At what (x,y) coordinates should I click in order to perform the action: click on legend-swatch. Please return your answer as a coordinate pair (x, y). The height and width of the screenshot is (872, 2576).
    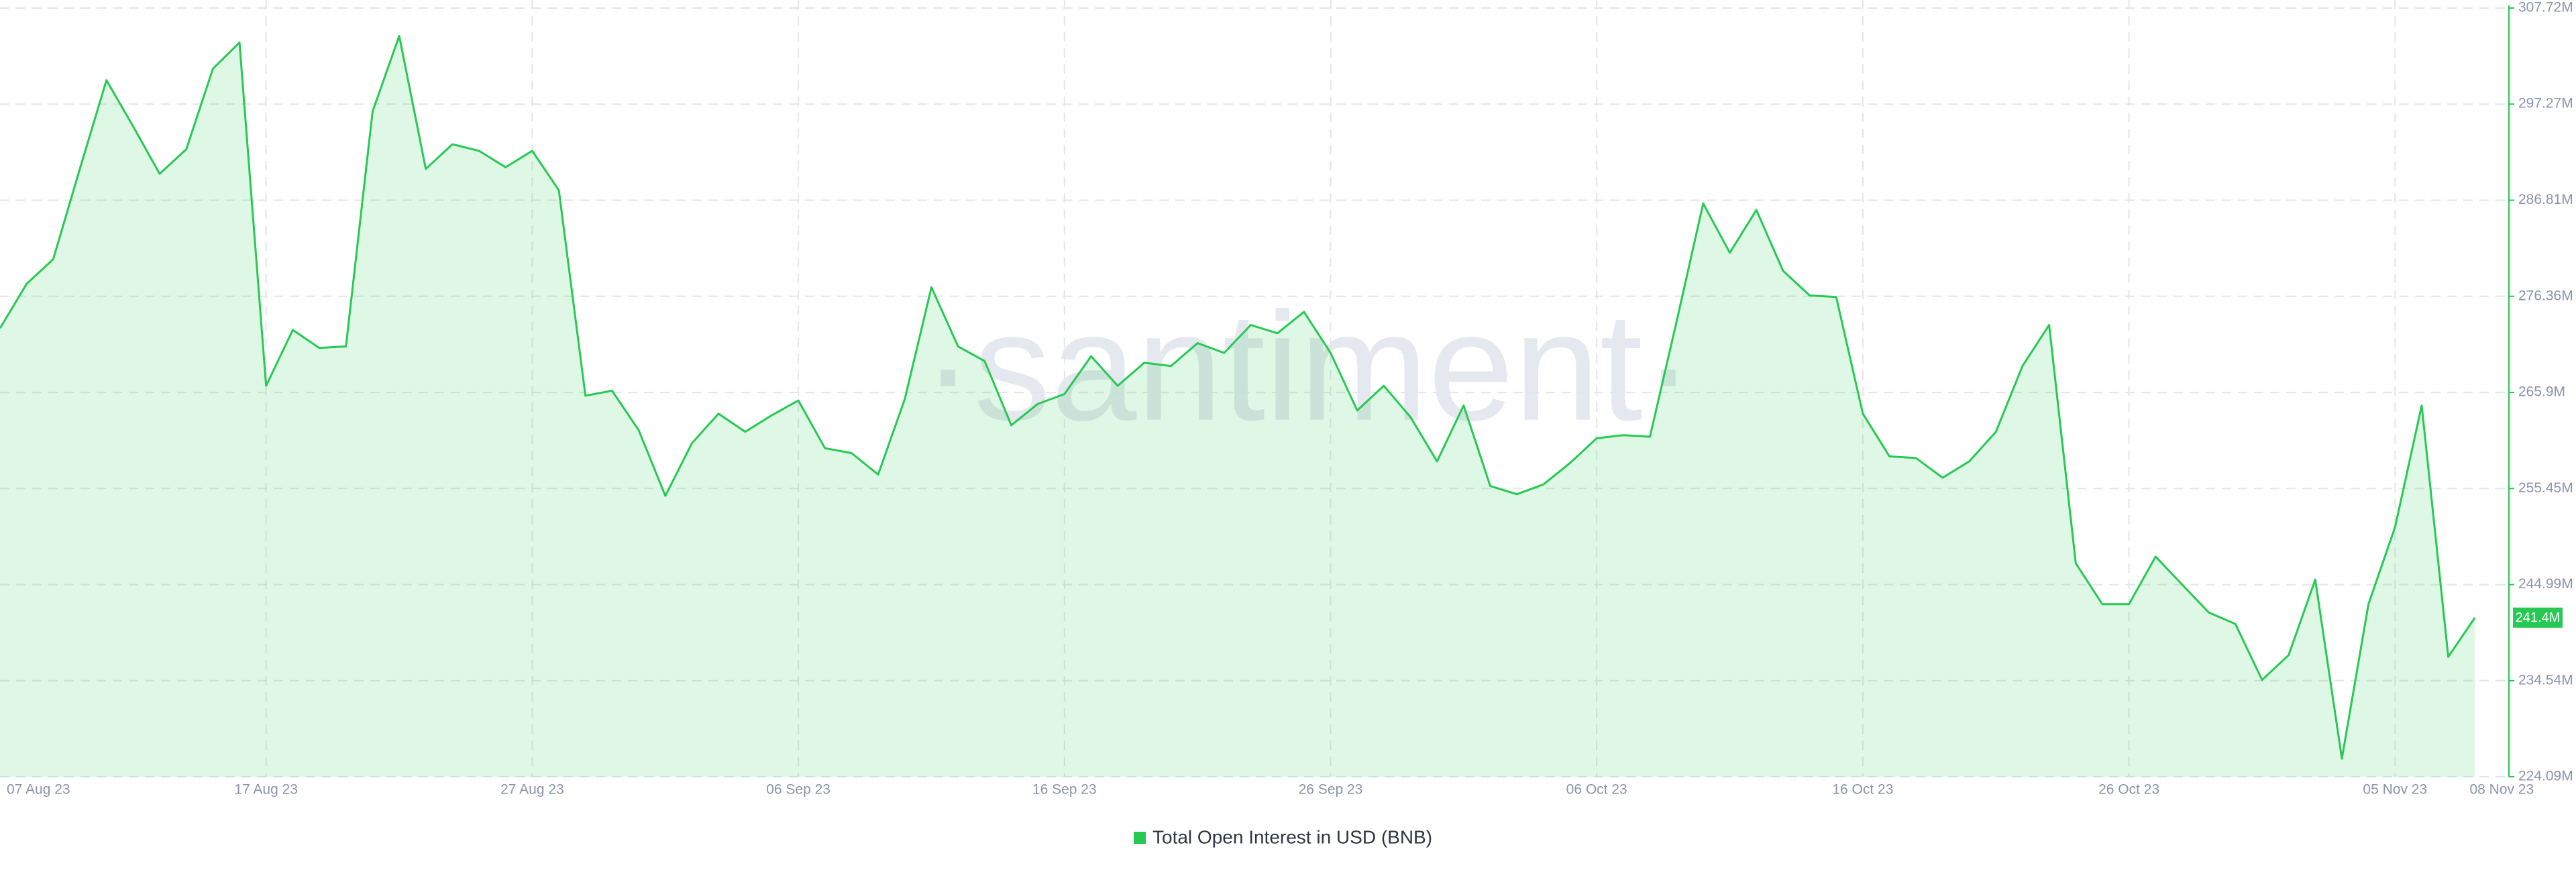
    Looking at the image, I should click on (1140, 838).